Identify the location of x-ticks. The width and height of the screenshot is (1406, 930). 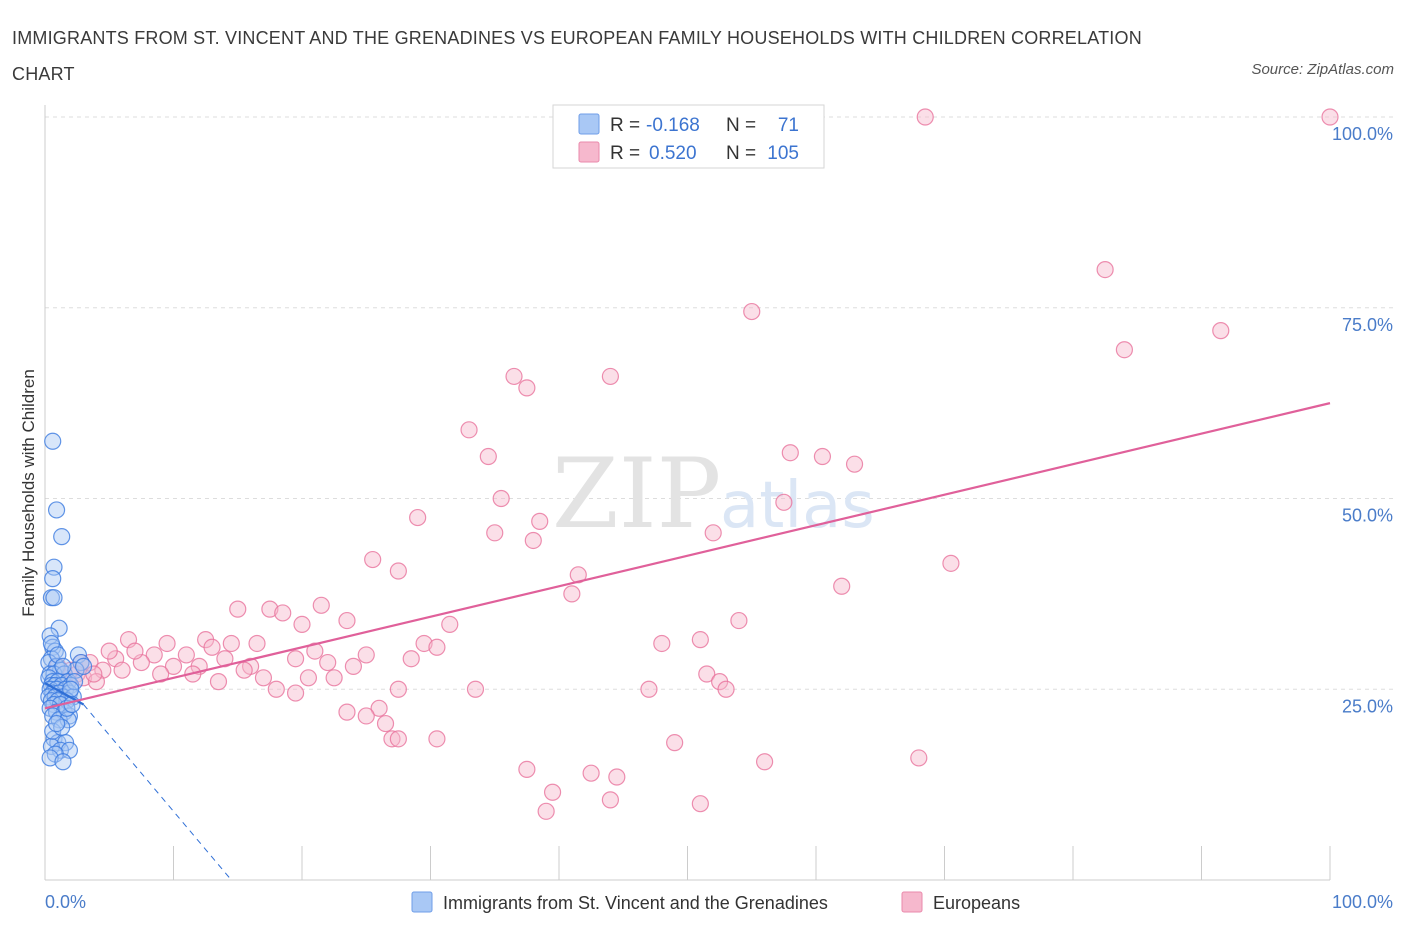
(687, 863).